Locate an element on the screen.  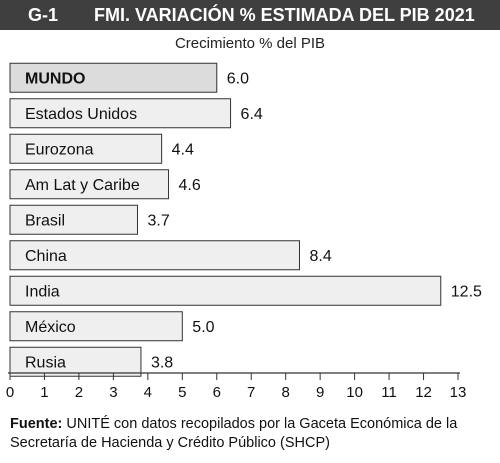
bar-category-label-7: México is located at coordinates (50, 327).